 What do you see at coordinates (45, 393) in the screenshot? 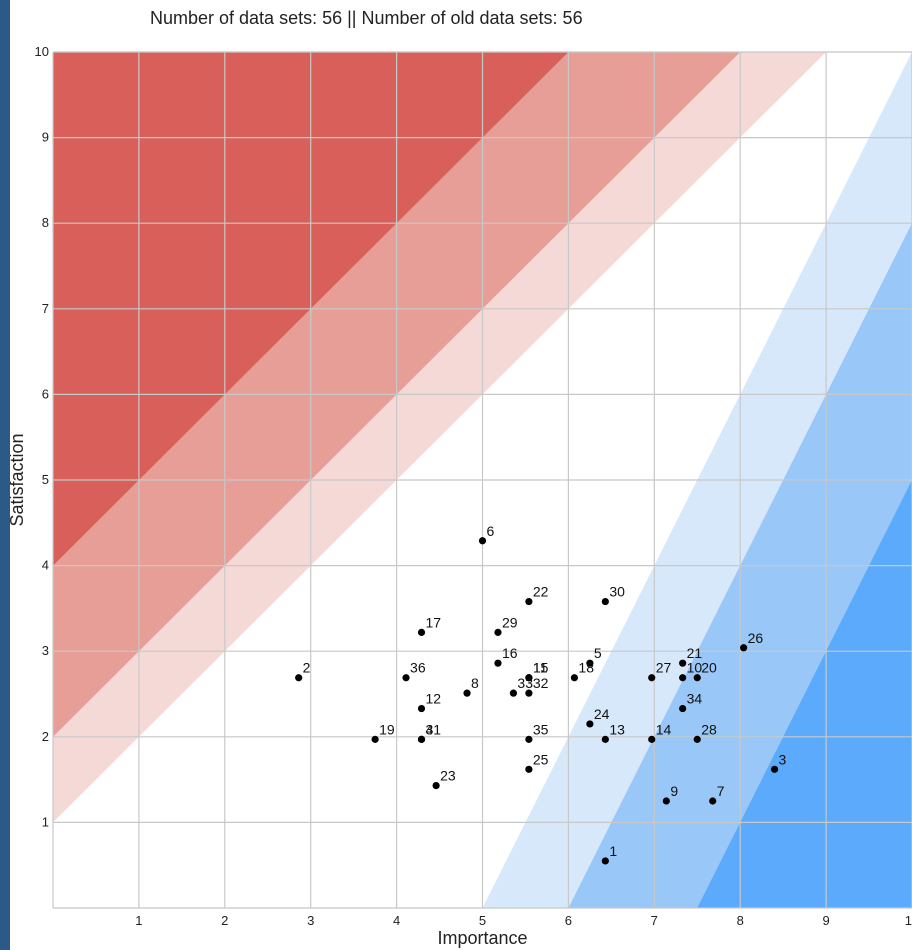
I see `y-tick-label: 6` at bounding box center [45, 393].